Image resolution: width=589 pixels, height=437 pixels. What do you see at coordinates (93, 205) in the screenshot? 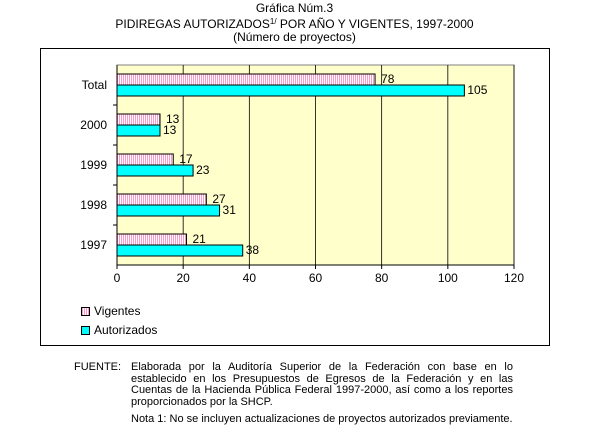
I see `y-category-label: 1998` at bounding box center [93, 205].